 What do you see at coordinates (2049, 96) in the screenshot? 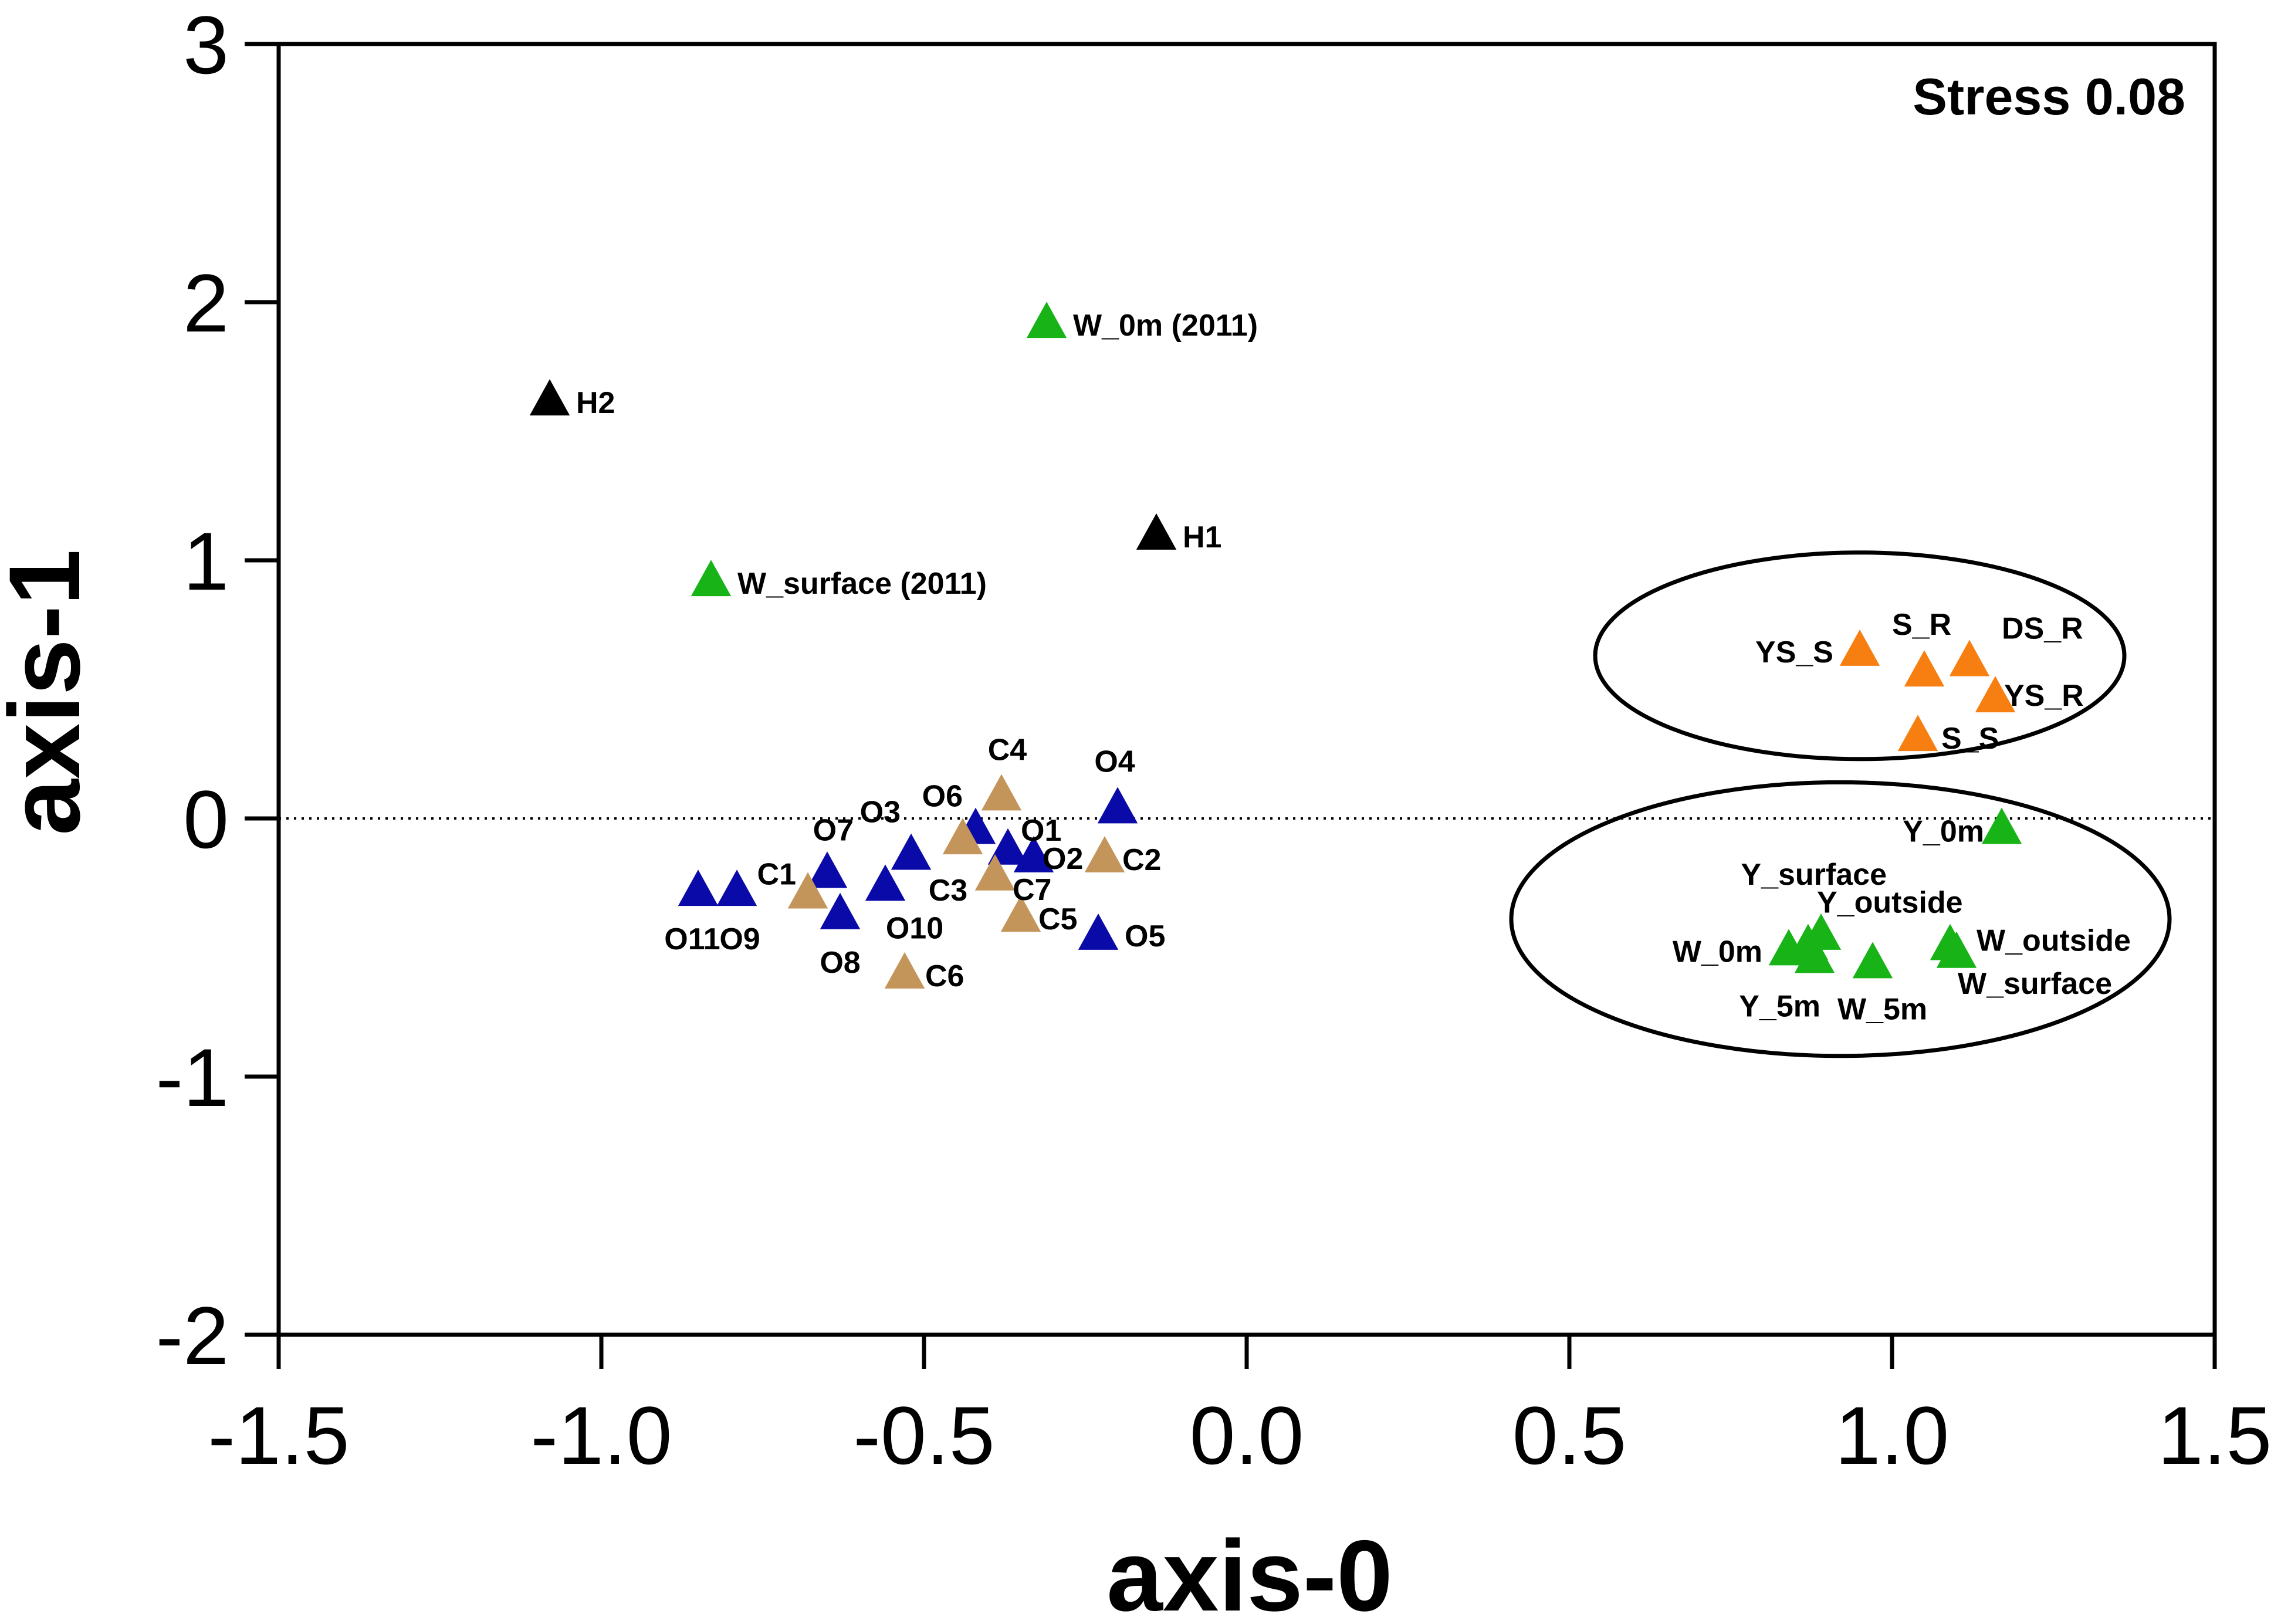
I see `stress-annotation: Stress 0.08` at bounding box center [2049, 96].